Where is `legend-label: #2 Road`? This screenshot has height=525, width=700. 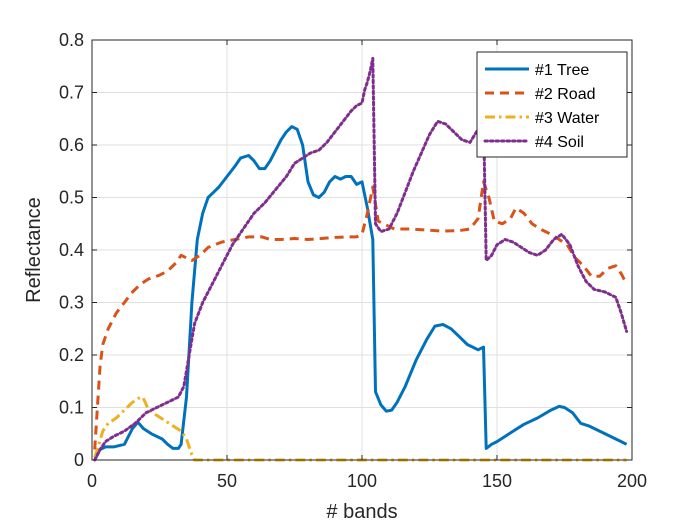
legend-label: #2 Road is located at coordinates (565, 94).